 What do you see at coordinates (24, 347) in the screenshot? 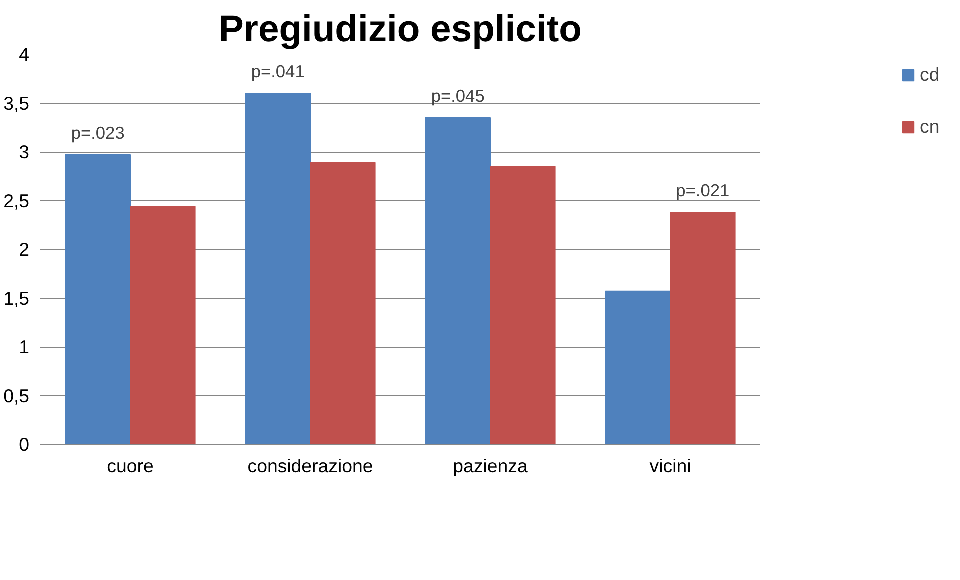
I see `y-tick-label: 1` at bounding box center [24, 347].